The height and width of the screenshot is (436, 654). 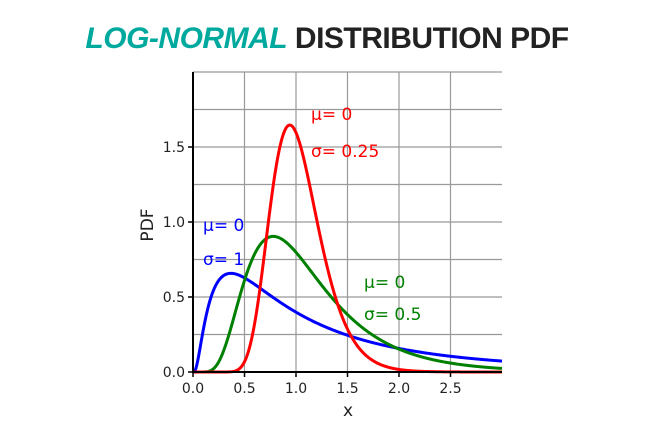 What do you see at coordinates (331, 115) in the screenshot?
I see `series-label-2-line-0: μ= 0` at bounding box center [331, 115].